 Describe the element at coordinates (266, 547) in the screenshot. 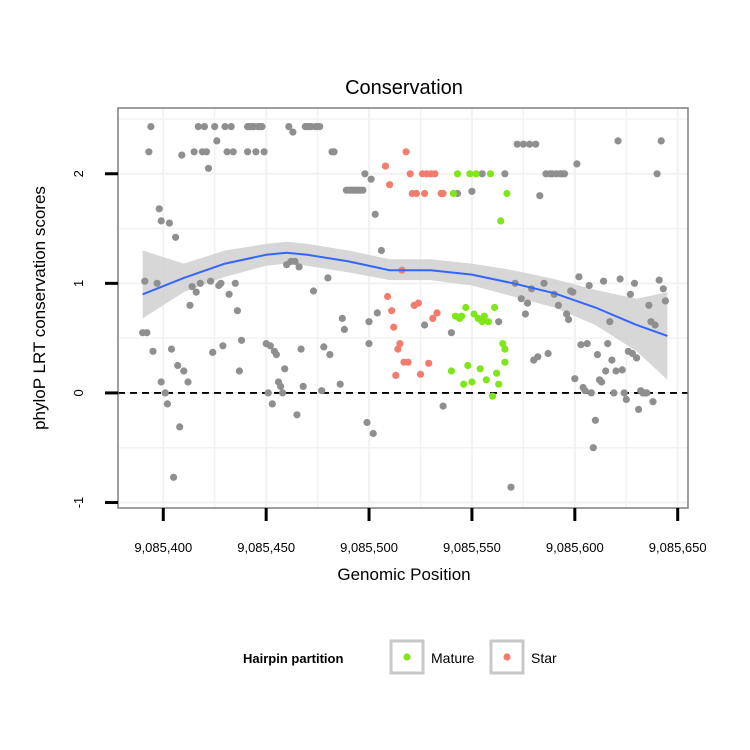

I see `x-tick-label: 9,085,450` at that location.